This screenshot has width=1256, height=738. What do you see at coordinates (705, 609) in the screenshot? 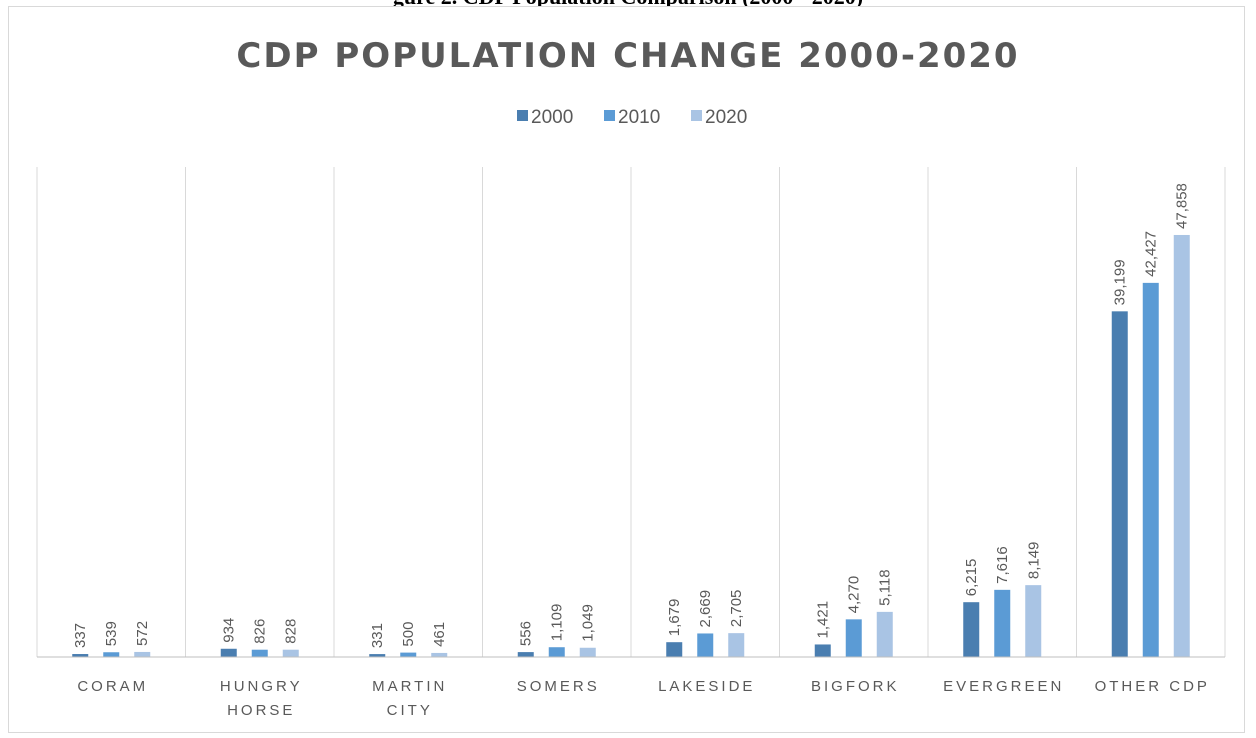
I see `data-label: 2,669` at bounding box center [705, 609].